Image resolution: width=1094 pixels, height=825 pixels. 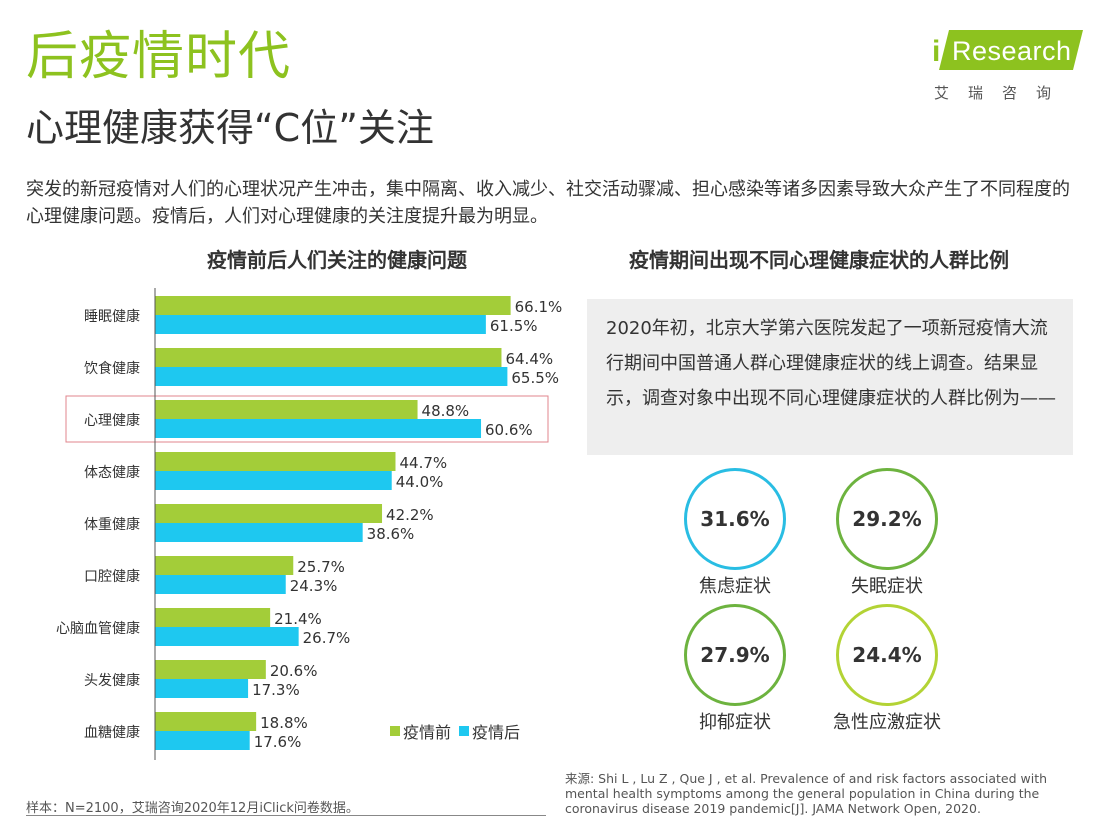 I want to click on legend-label-after: 疫情后, so click(x=496, y=732).